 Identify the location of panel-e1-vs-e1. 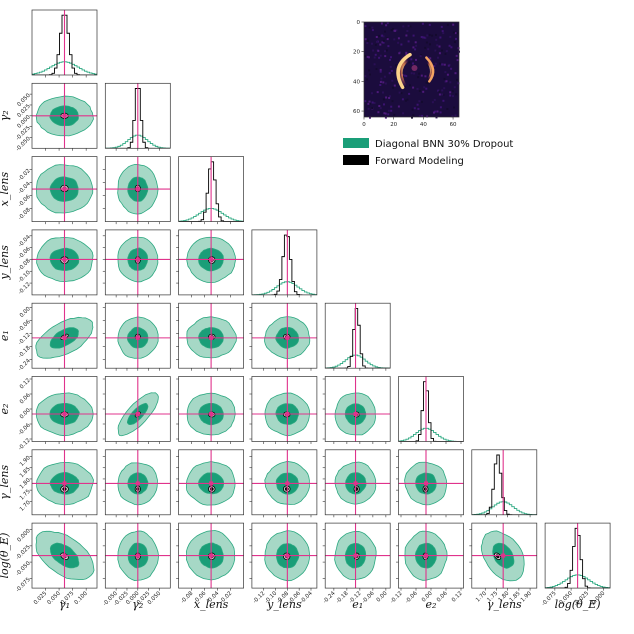
(357, 336).